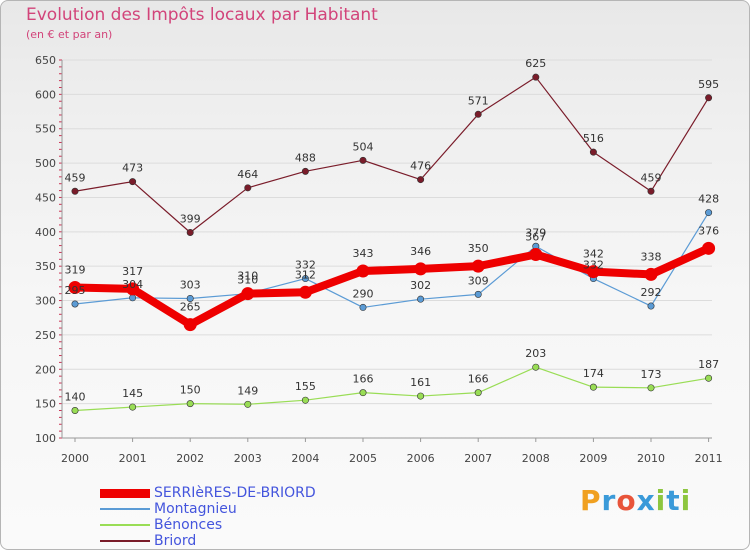 The width and height of the screenshot is (750, 550). Describe the element at coordinates (190, 390) in the screenshot. I see `data-label: 150` at that location.